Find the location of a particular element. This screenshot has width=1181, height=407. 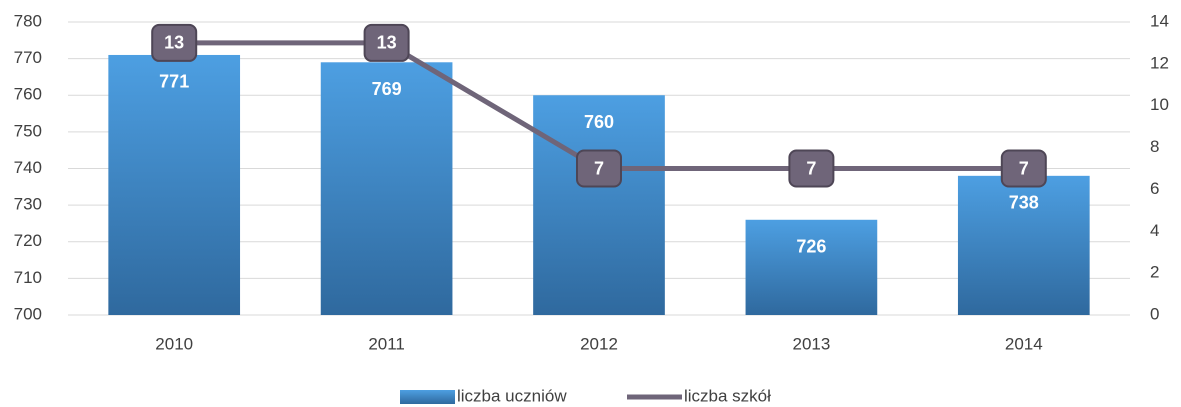

legend-label: liczba szkół is located at coordinates (727, 395).